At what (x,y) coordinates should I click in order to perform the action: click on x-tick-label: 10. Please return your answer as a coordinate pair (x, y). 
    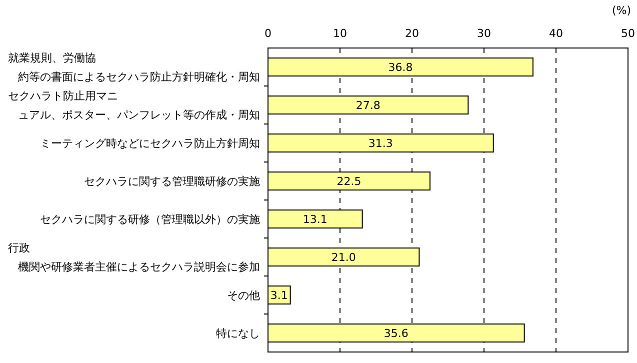
    Looking at the image, I should click on (340, 33).